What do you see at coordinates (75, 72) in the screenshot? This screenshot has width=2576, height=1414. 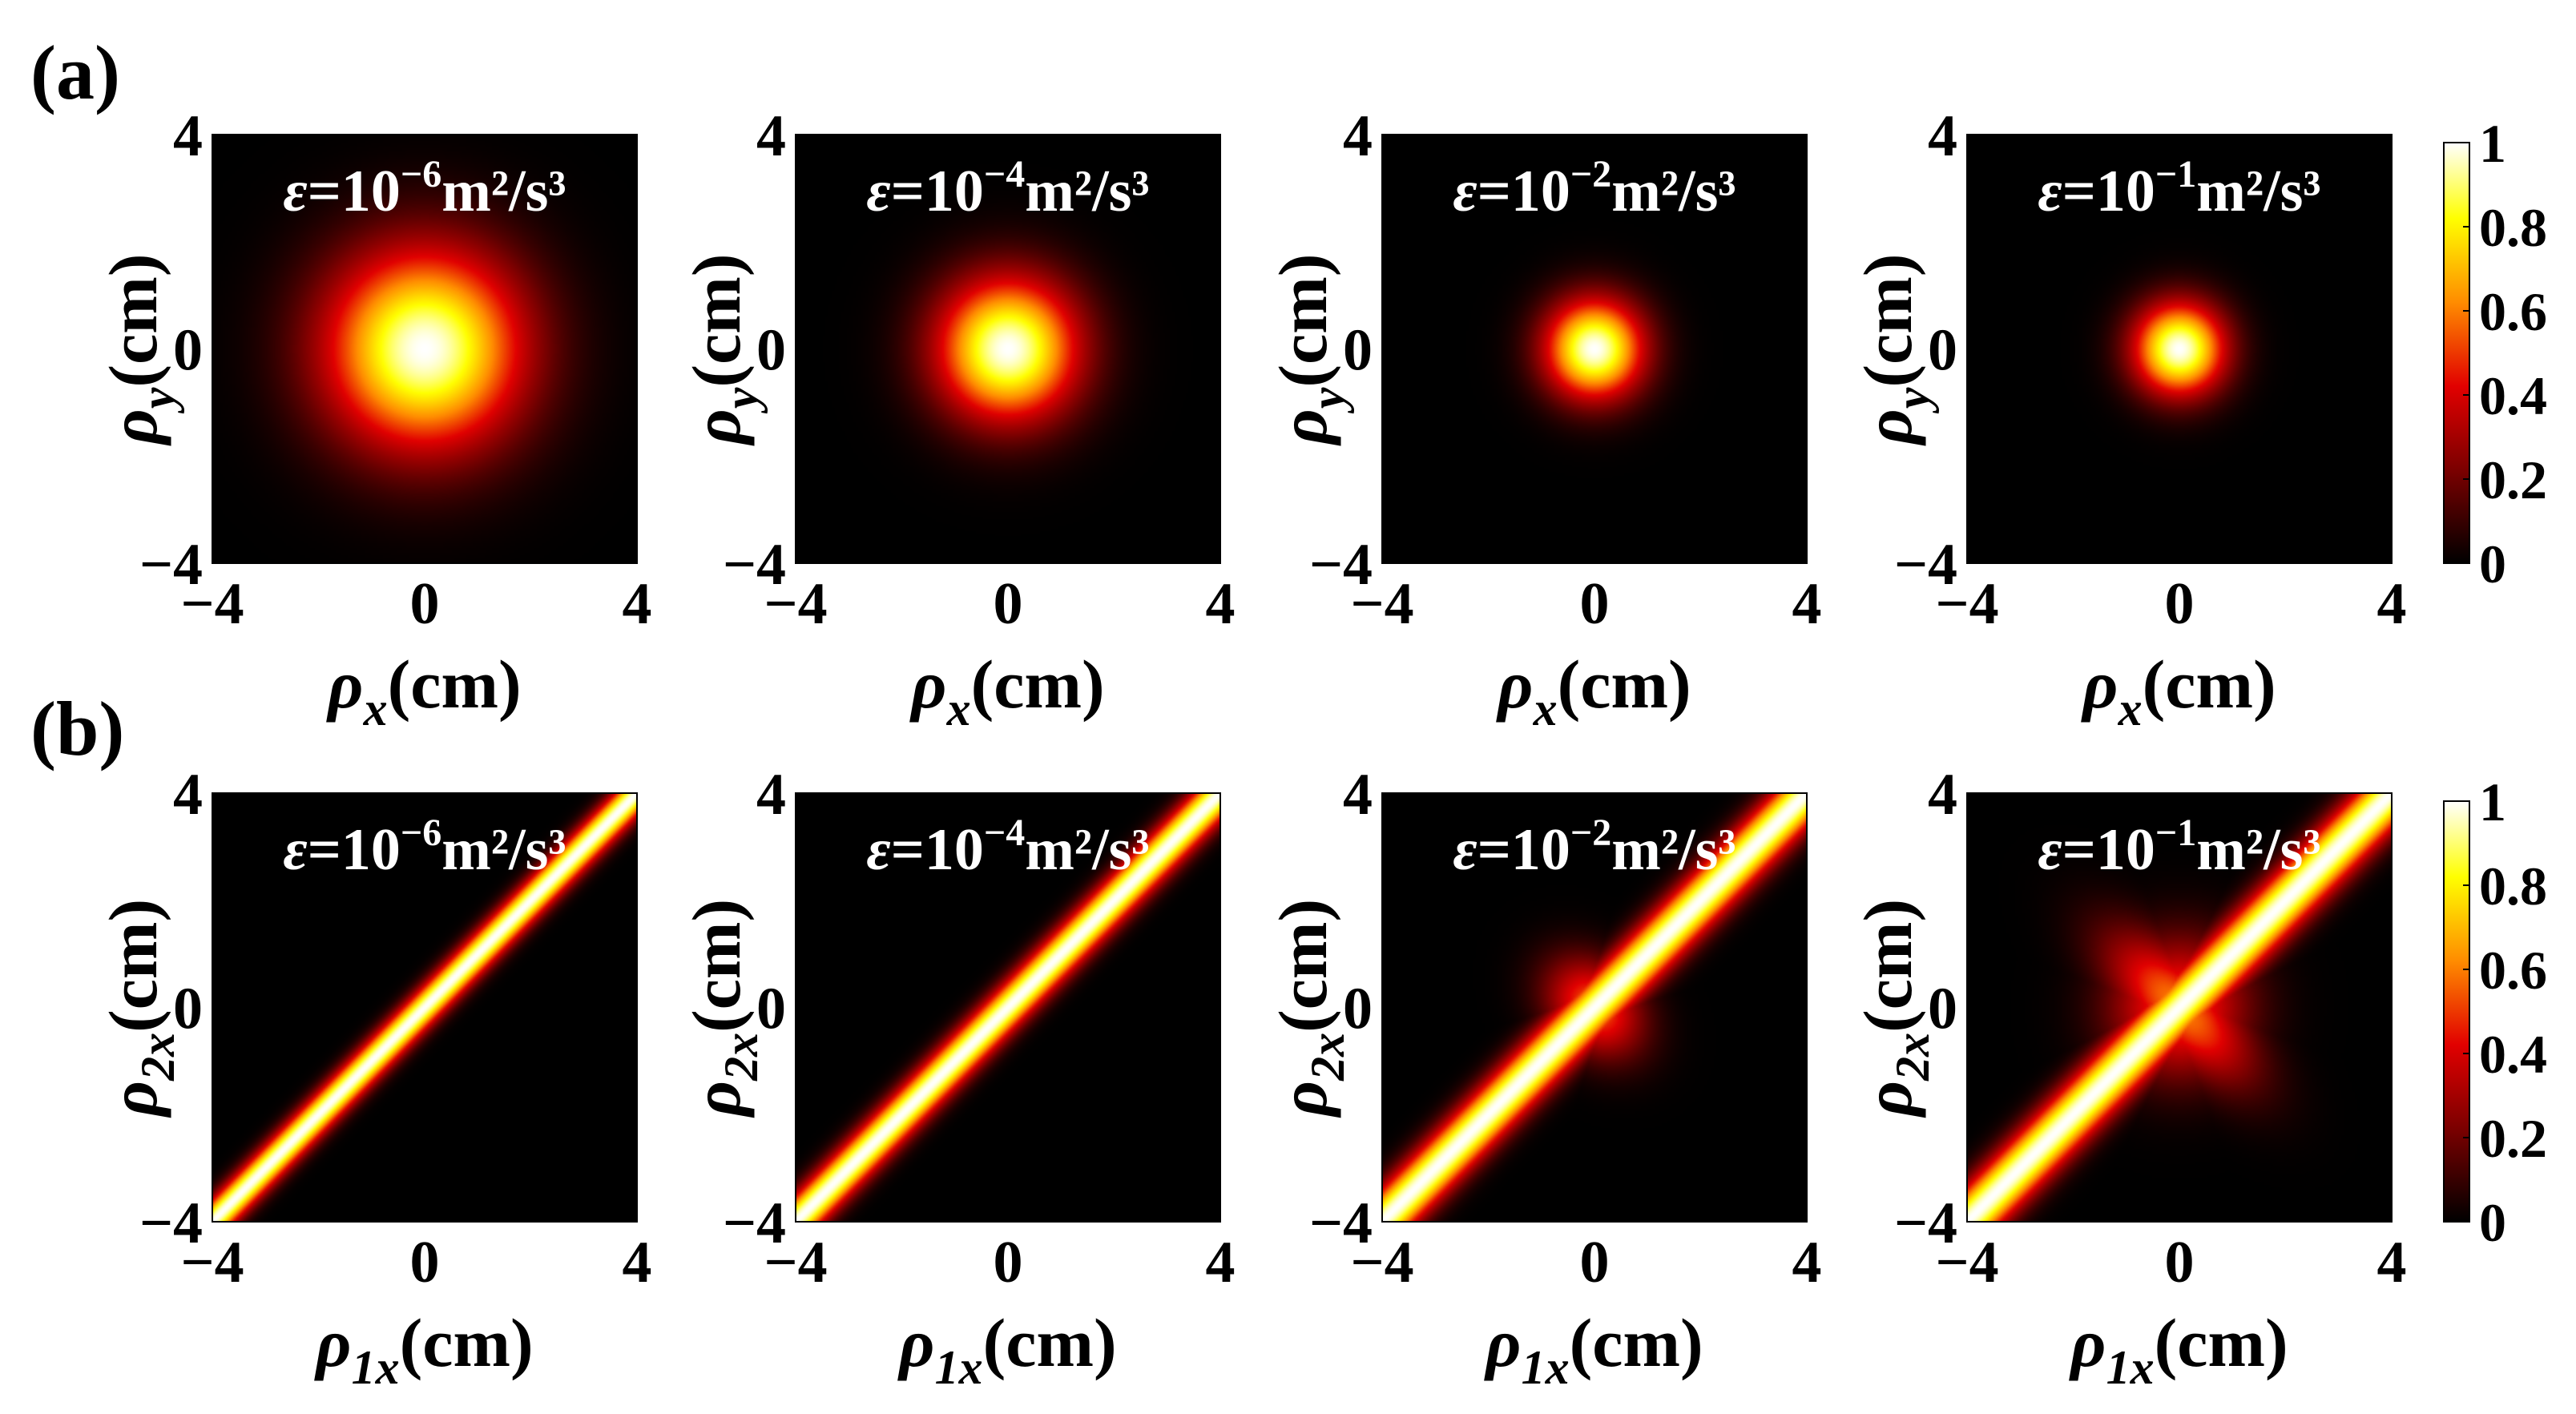 I see `panel-label: (a)` at bounding box center [75, 72].